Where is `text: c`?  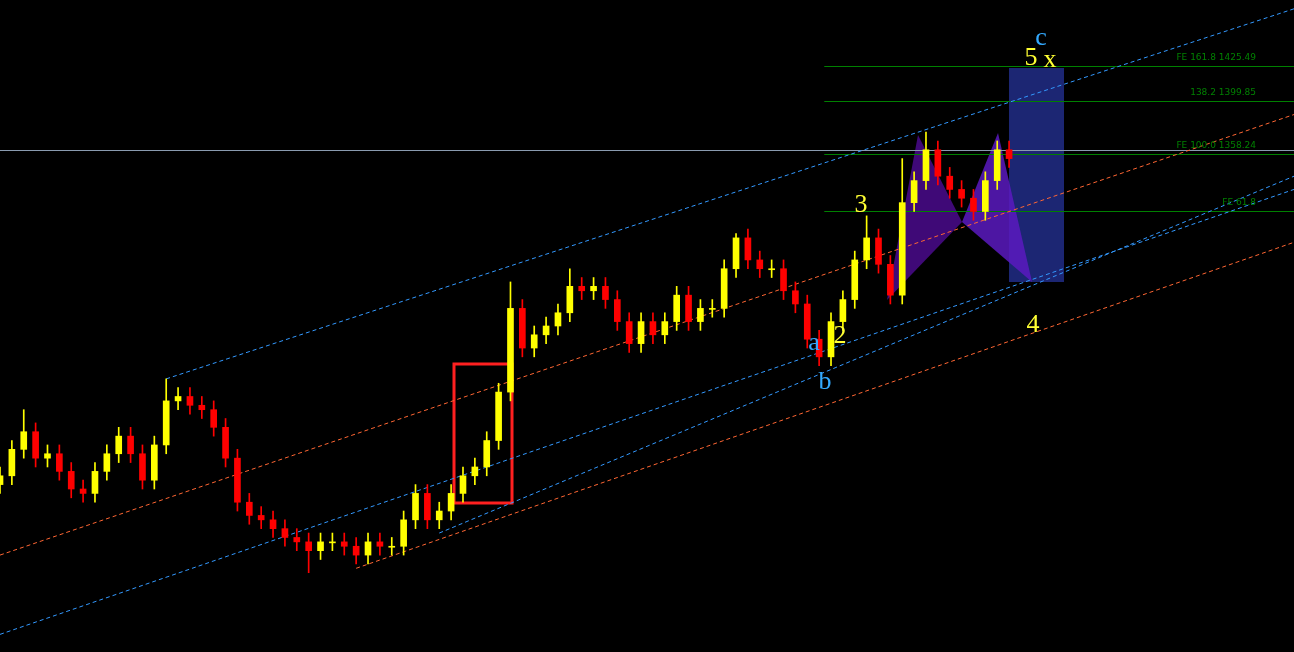 text: c is located at coordinates (1041, 36).